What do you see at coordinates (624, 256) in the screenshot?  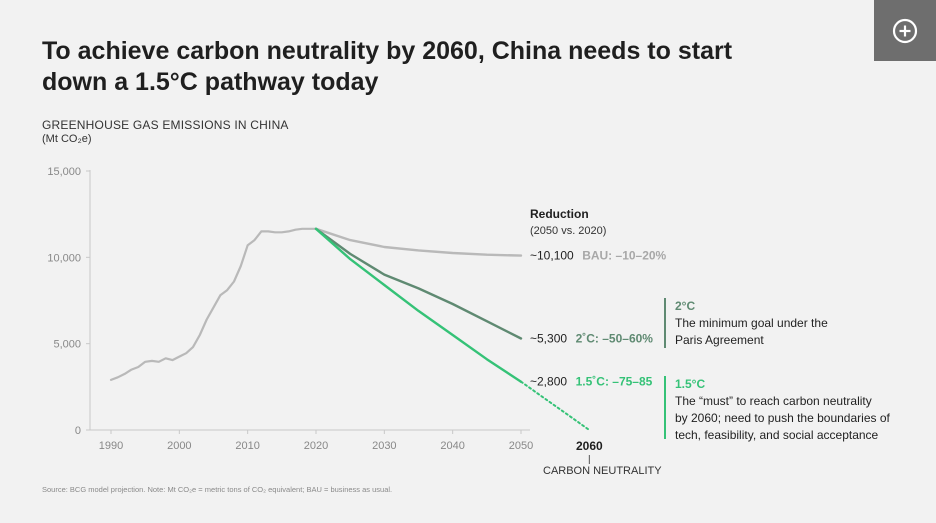 I see `series-reduction-label-bau: BAU: –10–20%` at bounding box center [624, 256].